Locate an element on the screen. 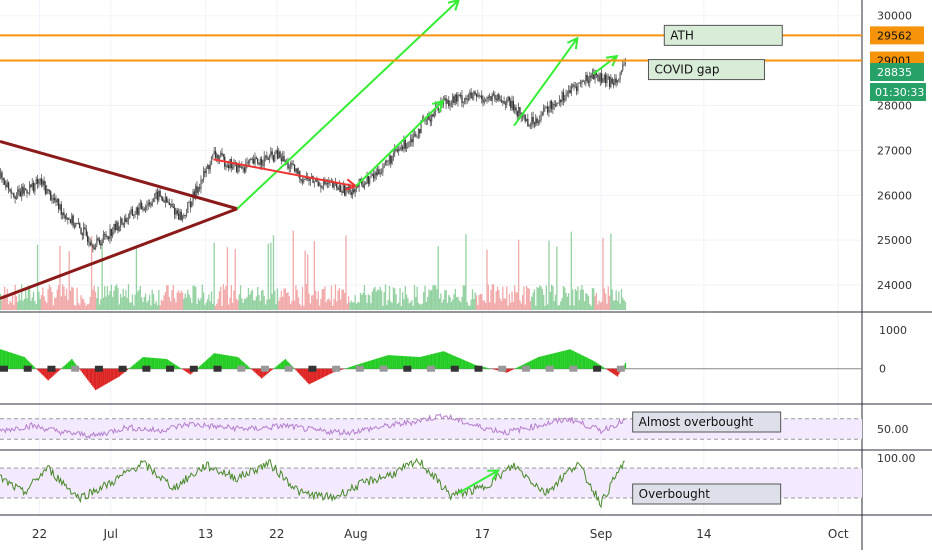 This screenshot has height=554, width=932. time-tick-label: 14 is located at coordinates (703, 534).